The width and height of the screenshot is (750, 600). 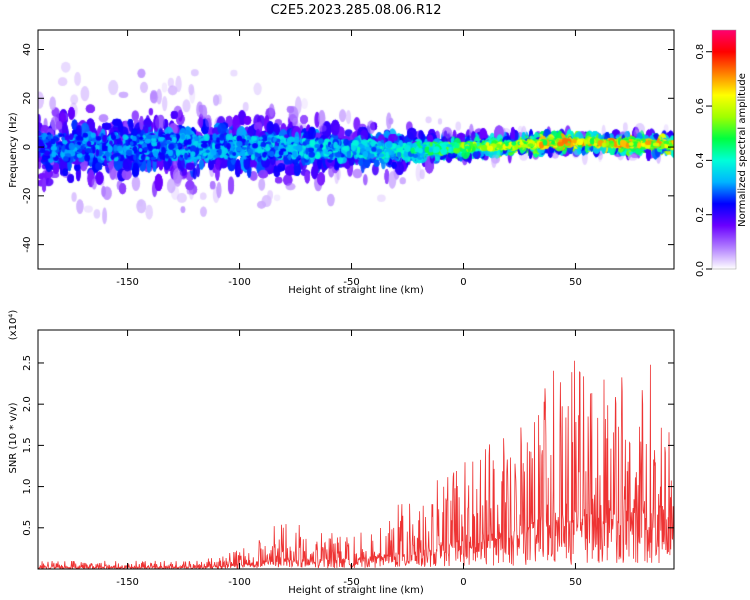 What do you see at coordinates (27, 528) in the screenshot?
I see `y-tick-label: 0.5` at bounding box center [27, 528].